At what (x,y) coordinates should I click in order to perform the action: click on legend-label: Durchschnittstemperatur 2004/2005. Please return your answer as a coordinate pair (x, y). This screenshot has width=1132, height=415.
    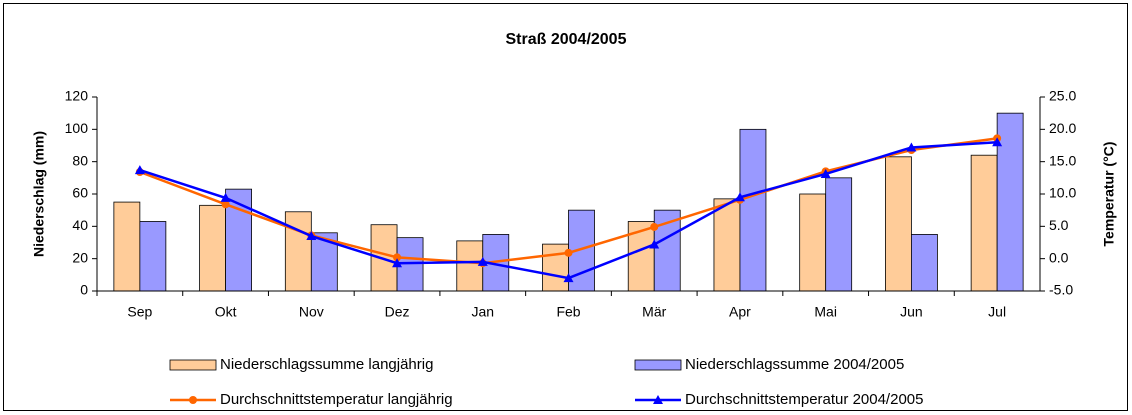
    Looking at the image, I should click on (804, 399).